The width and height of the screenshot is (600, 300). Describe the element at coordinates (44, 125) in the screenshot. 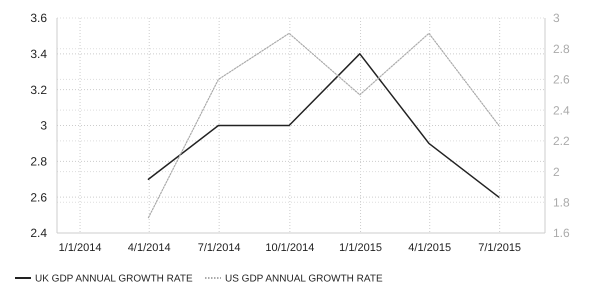

I see `y-tick-label: 3` at that location.